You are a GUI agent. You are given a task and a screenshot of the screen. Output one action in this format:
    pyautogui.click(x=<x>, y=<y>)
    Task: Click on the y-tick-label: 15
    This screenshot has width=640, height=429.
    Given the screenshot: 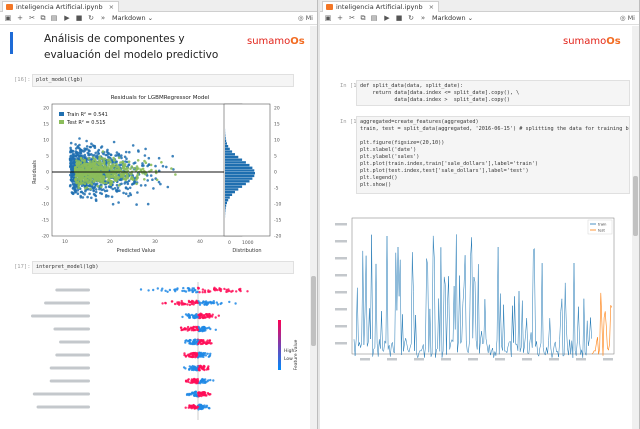 What is the action you would take?
    pyautogui.click(x=46, y=125)
    